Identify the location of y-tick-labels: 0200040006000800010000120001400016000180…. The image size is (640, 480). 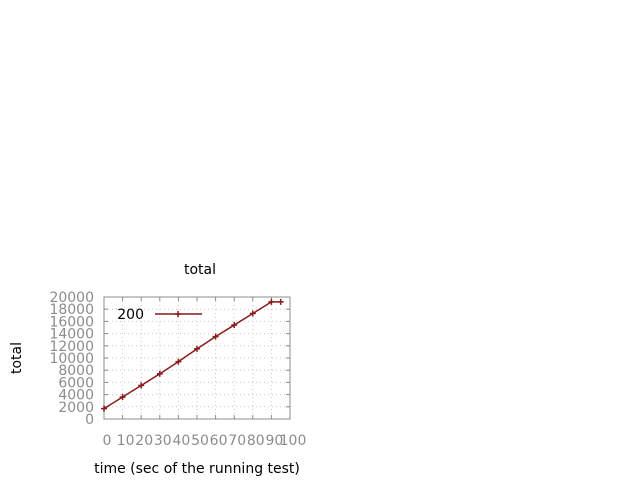
(71, 359).